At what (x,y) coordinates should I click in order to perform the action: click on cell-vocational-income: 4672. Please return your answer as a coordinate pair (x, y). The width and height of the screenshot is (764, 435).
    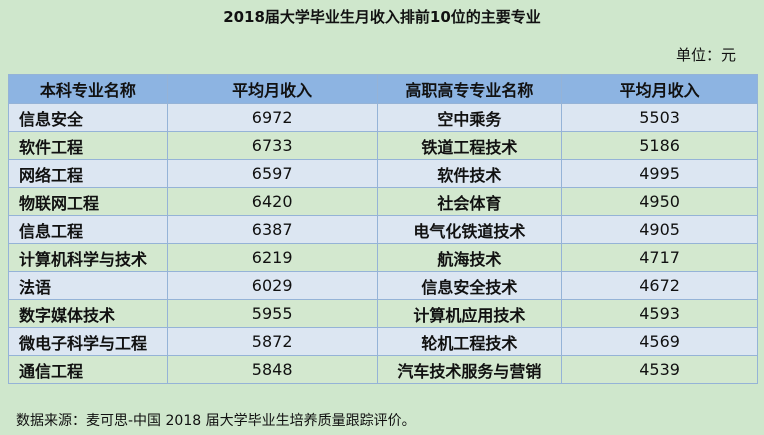
    Looking at the image, I should click on (659, 285).